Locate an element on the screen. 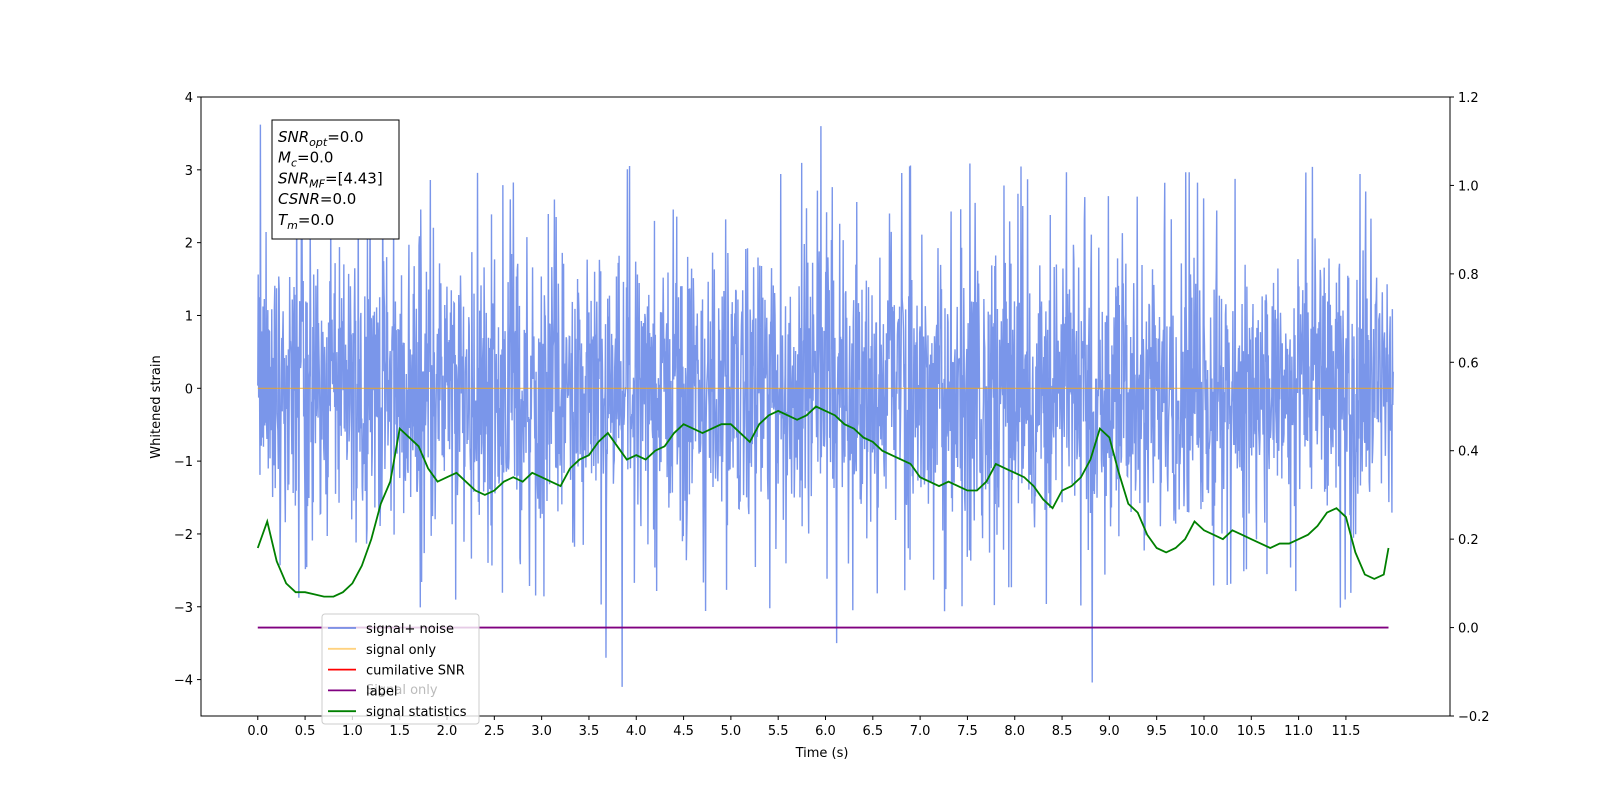  y2-tick-label: 1.0 is located at coordinates (1468, 186).